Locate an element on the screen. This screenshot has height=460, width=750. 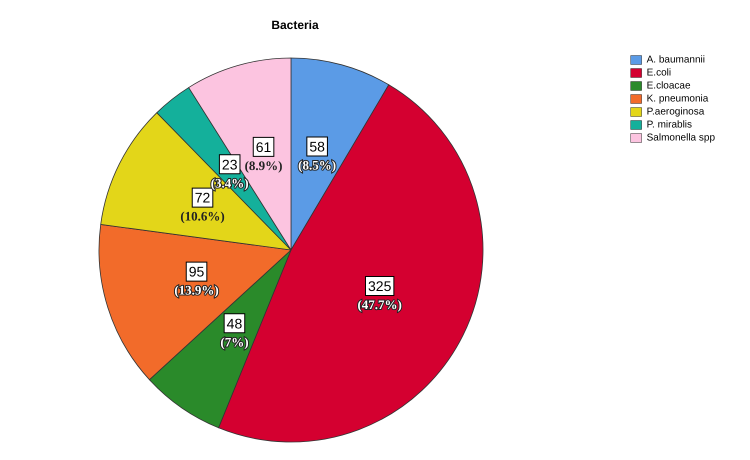
legend-label: E.coli is located at coordinates (659, 73).